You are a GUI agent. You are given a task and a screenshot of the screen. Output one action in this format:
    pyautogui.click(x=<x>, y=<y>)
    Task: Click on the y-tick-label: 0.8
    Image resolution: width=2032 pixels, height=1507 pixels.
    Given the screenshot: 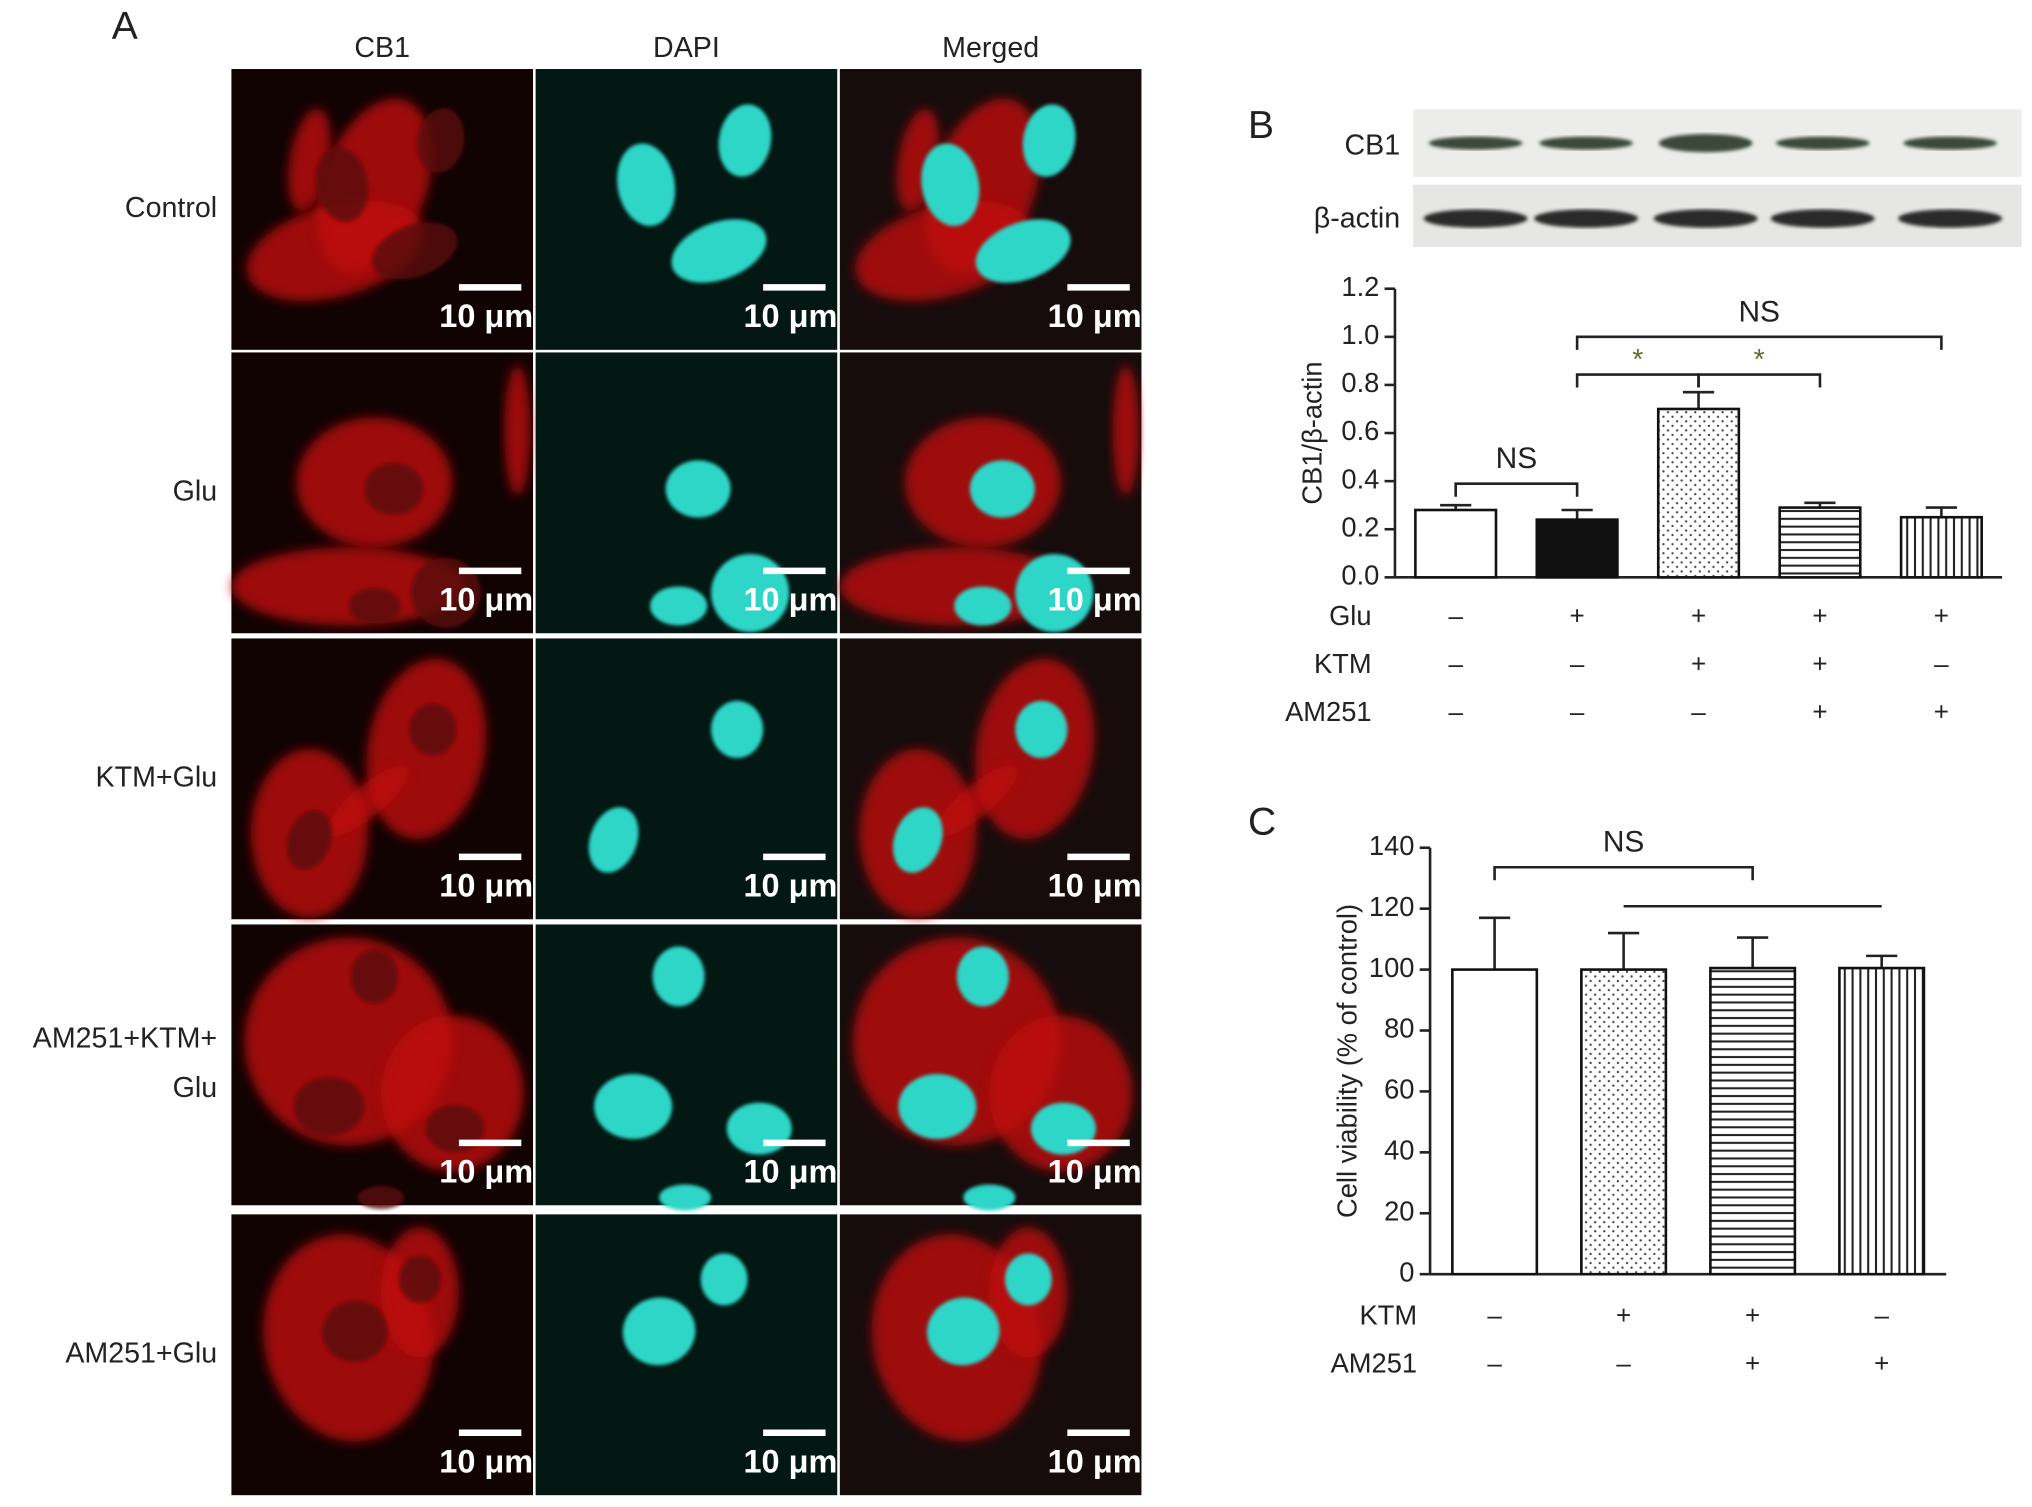 What is the action you would take?
    pyautogui.click(x=1360, y=382)
    